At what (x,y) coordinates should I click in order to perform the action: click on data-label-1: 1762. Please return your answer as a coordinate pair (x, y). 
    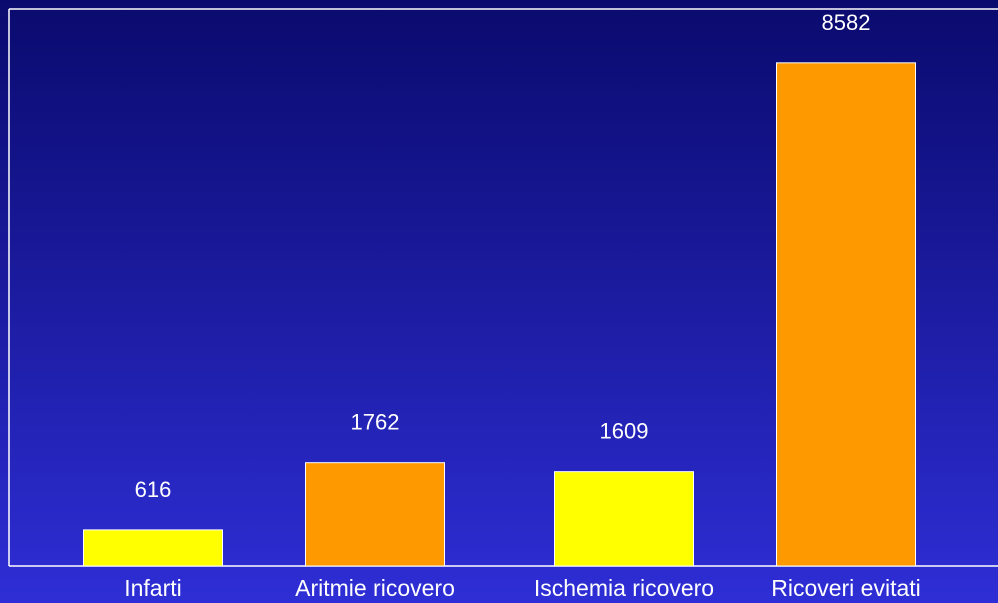
    Looking at the image, I should click on (375, 422).